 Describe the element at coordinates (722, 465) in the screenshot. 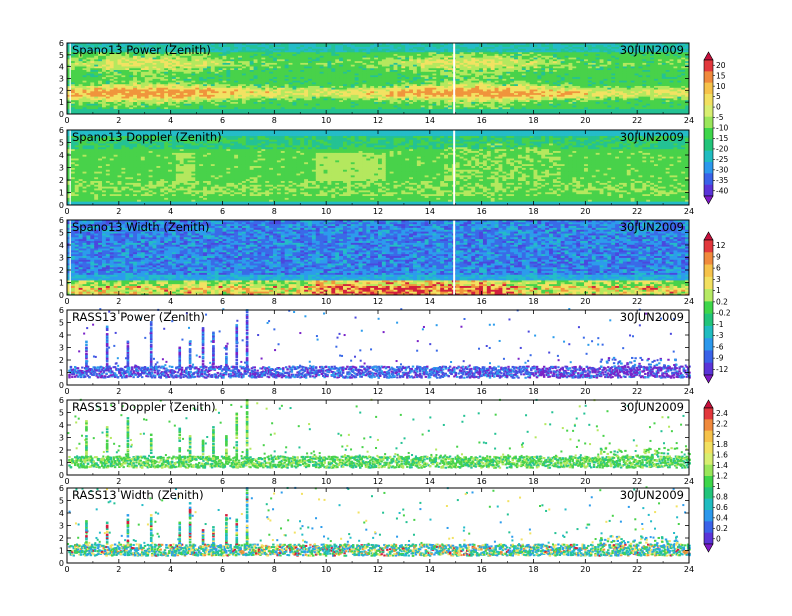

I see `colorbar-label: 1.4` at that location.